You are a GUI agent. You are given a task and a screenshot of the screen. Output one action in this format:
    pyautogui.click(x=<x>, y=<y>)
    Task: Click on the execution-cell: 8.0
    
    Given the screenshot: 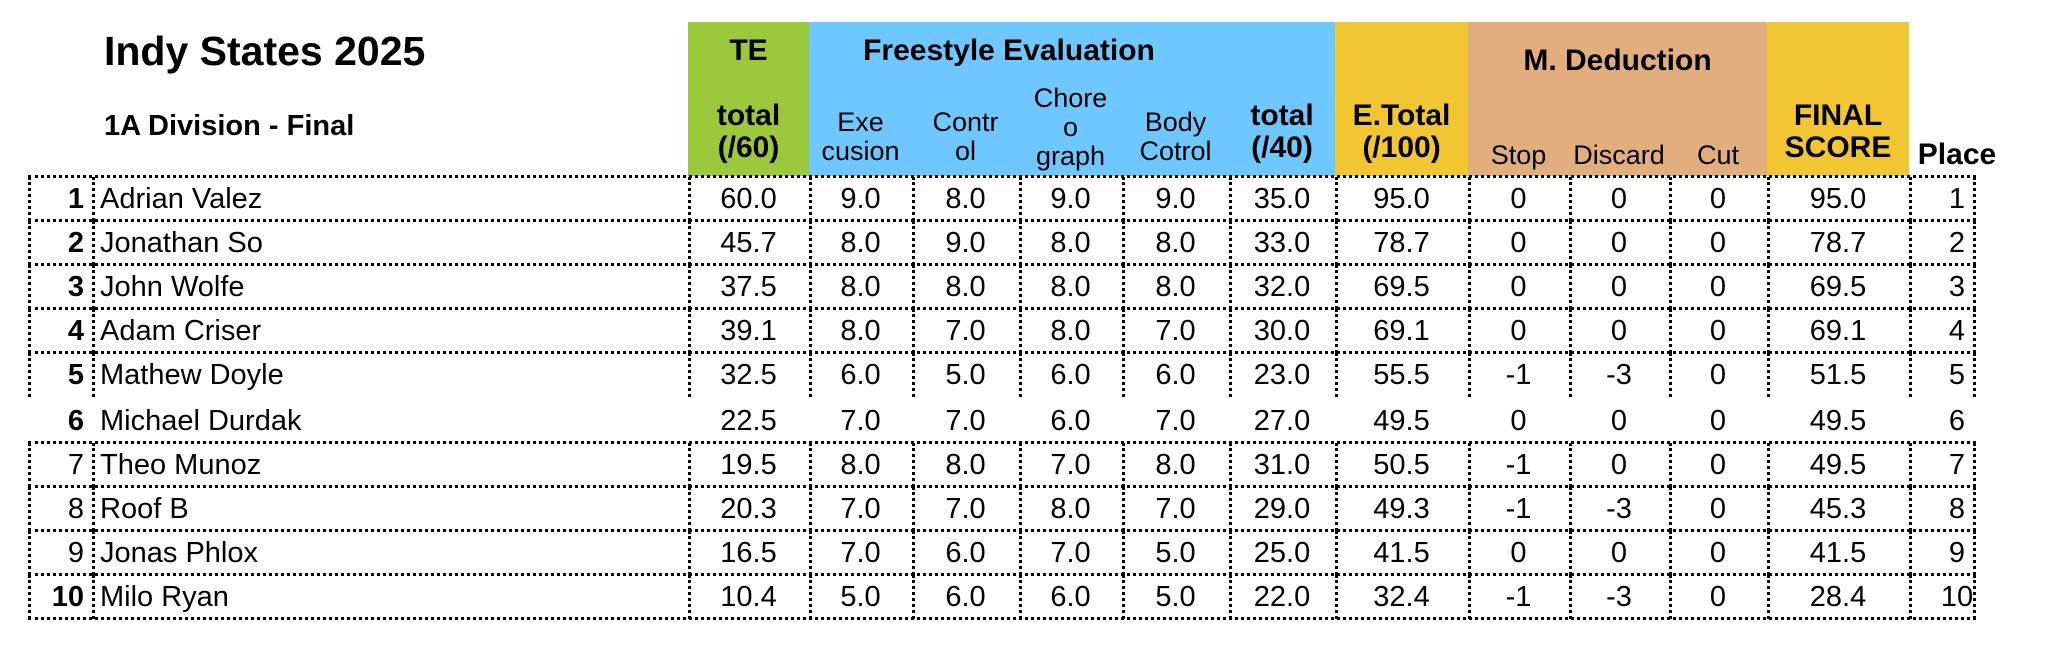 What is the action you would take?
    pyautogui.click(x=860, y=287)
    